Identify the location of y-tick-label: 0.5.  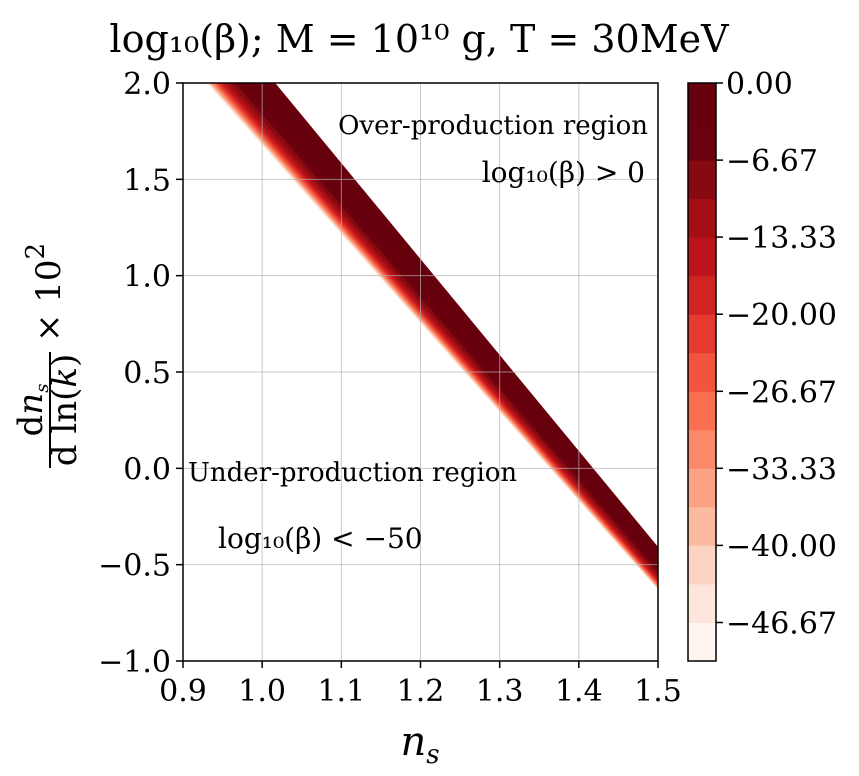
(147, 373).